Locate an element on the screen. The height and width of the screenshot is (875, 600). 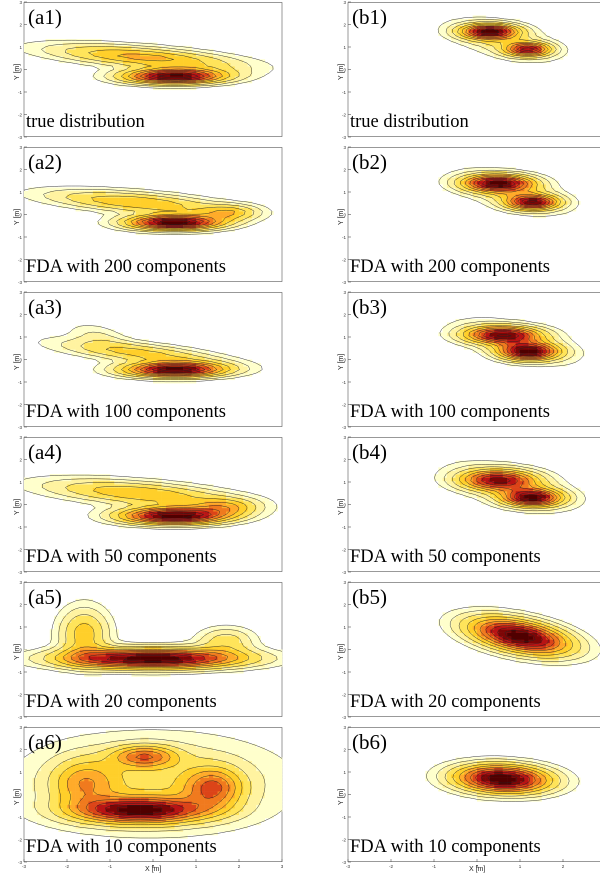
y-tick-label: -3 is located at coordinates (344, 572).